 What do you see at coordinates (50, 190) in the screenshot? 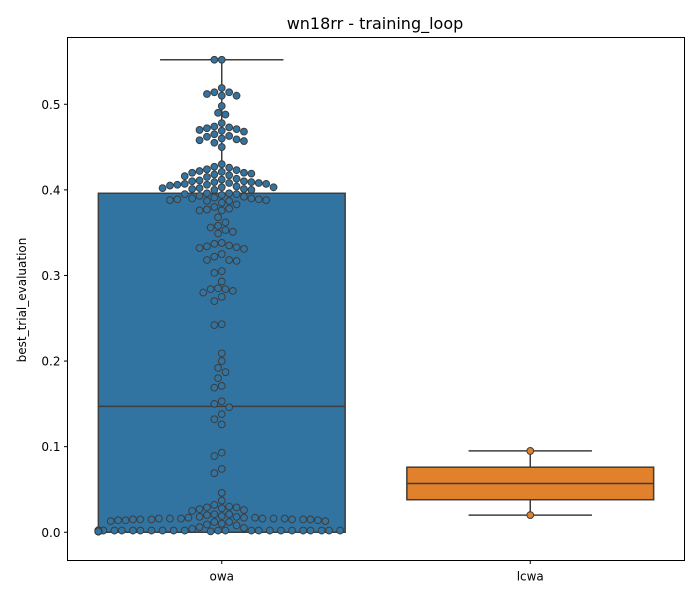
I see `y-tick-label: 0.4` at bounding box center [50, 190].